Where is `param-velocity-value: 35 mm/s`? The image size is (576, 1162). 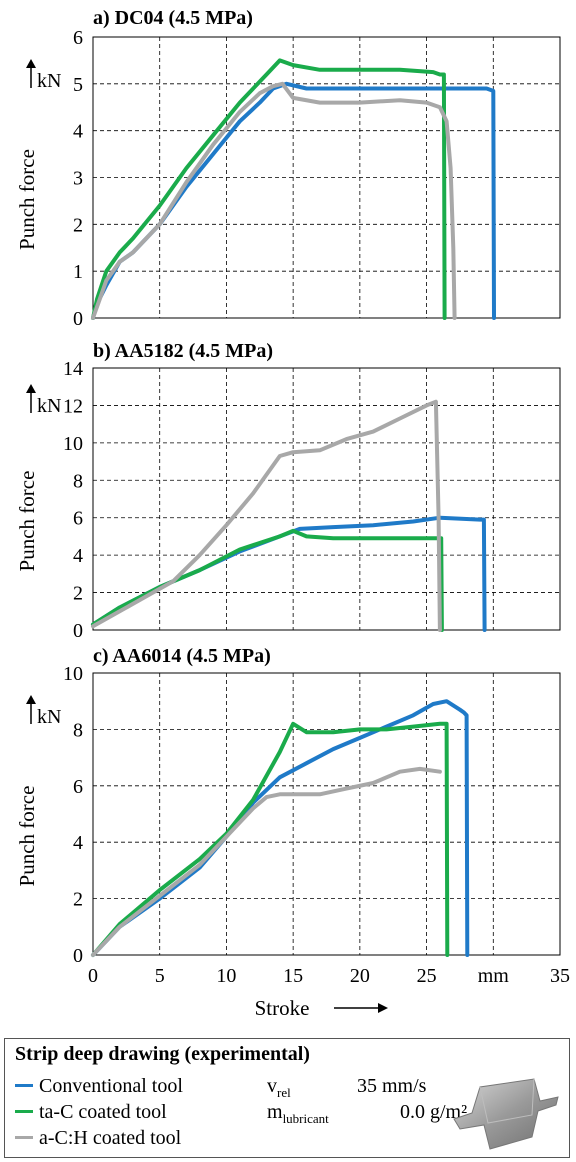
param-velocity-value: 35 mm/s is located at coordinates (392, 1086).